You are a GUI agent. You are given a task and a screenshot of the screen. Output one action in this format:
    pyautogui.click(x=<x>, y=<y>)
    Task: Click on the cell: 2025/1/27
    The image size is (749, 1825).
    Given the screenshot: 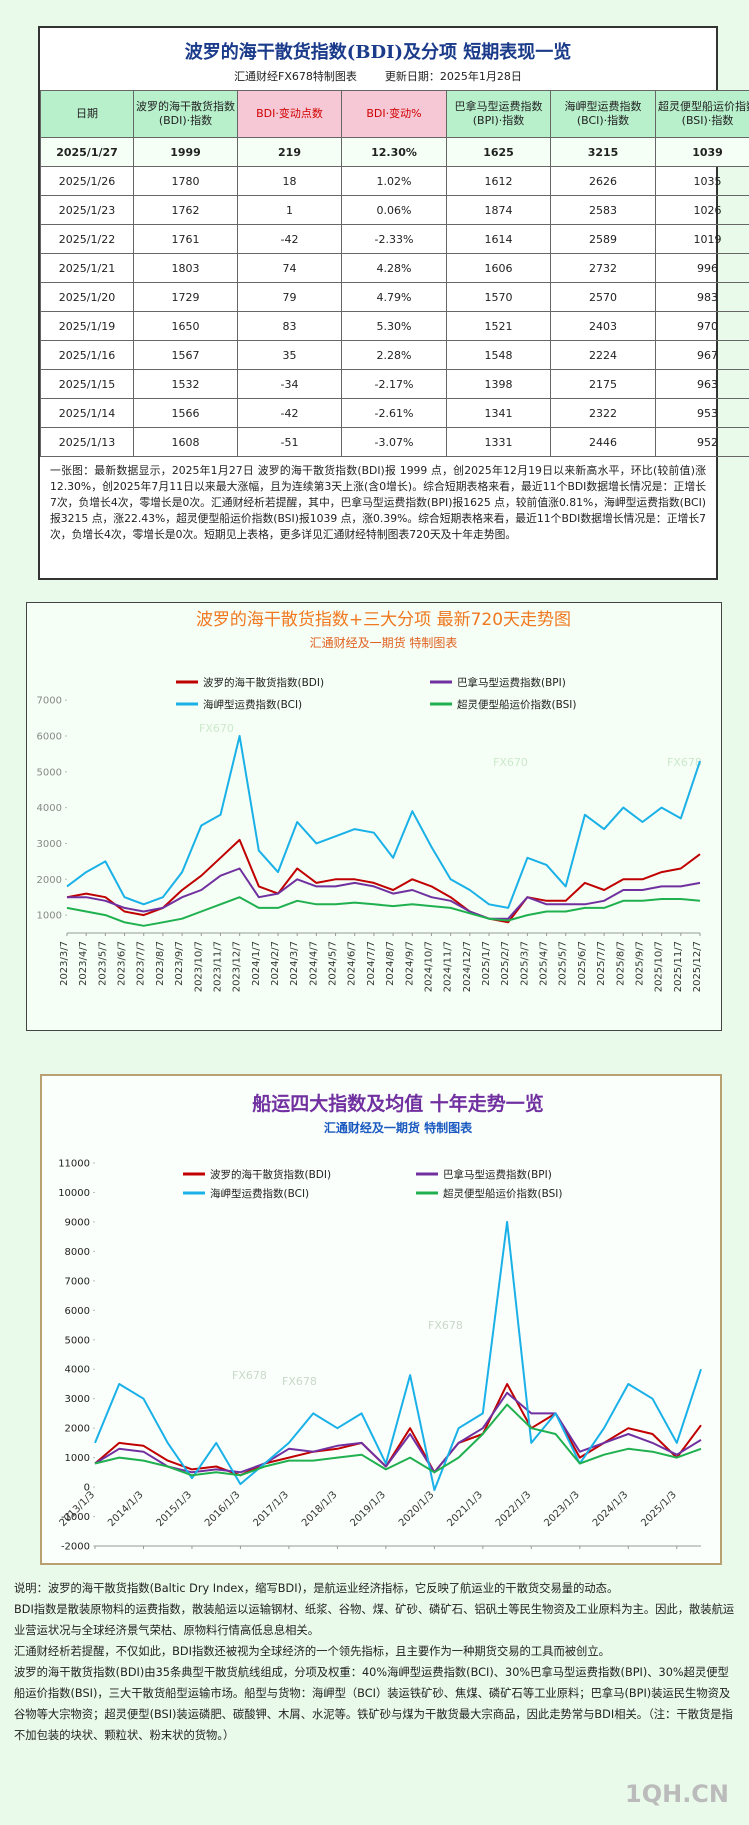 What is the action you would take?
    pyautogui.click(x=87, y=152)
    